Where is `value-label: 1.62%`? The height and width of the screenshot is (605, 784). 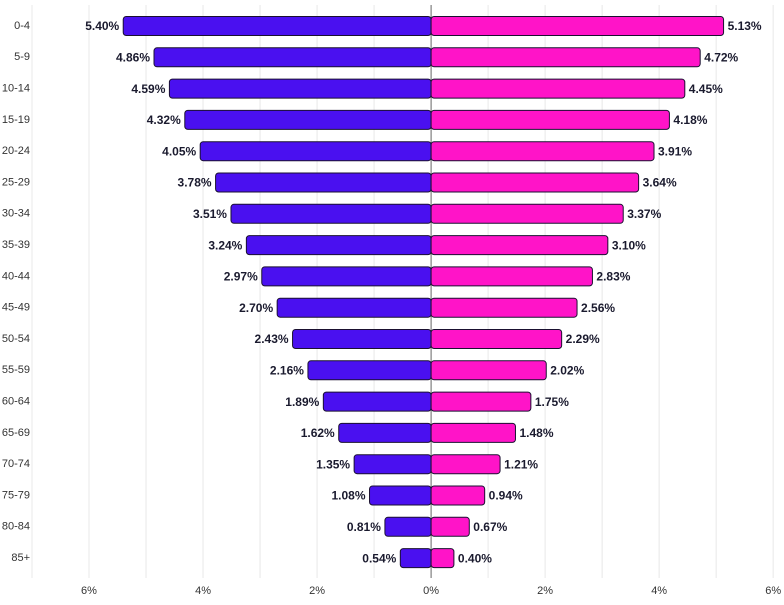 value-label: 1.62% is located at coordinates (318, 433).